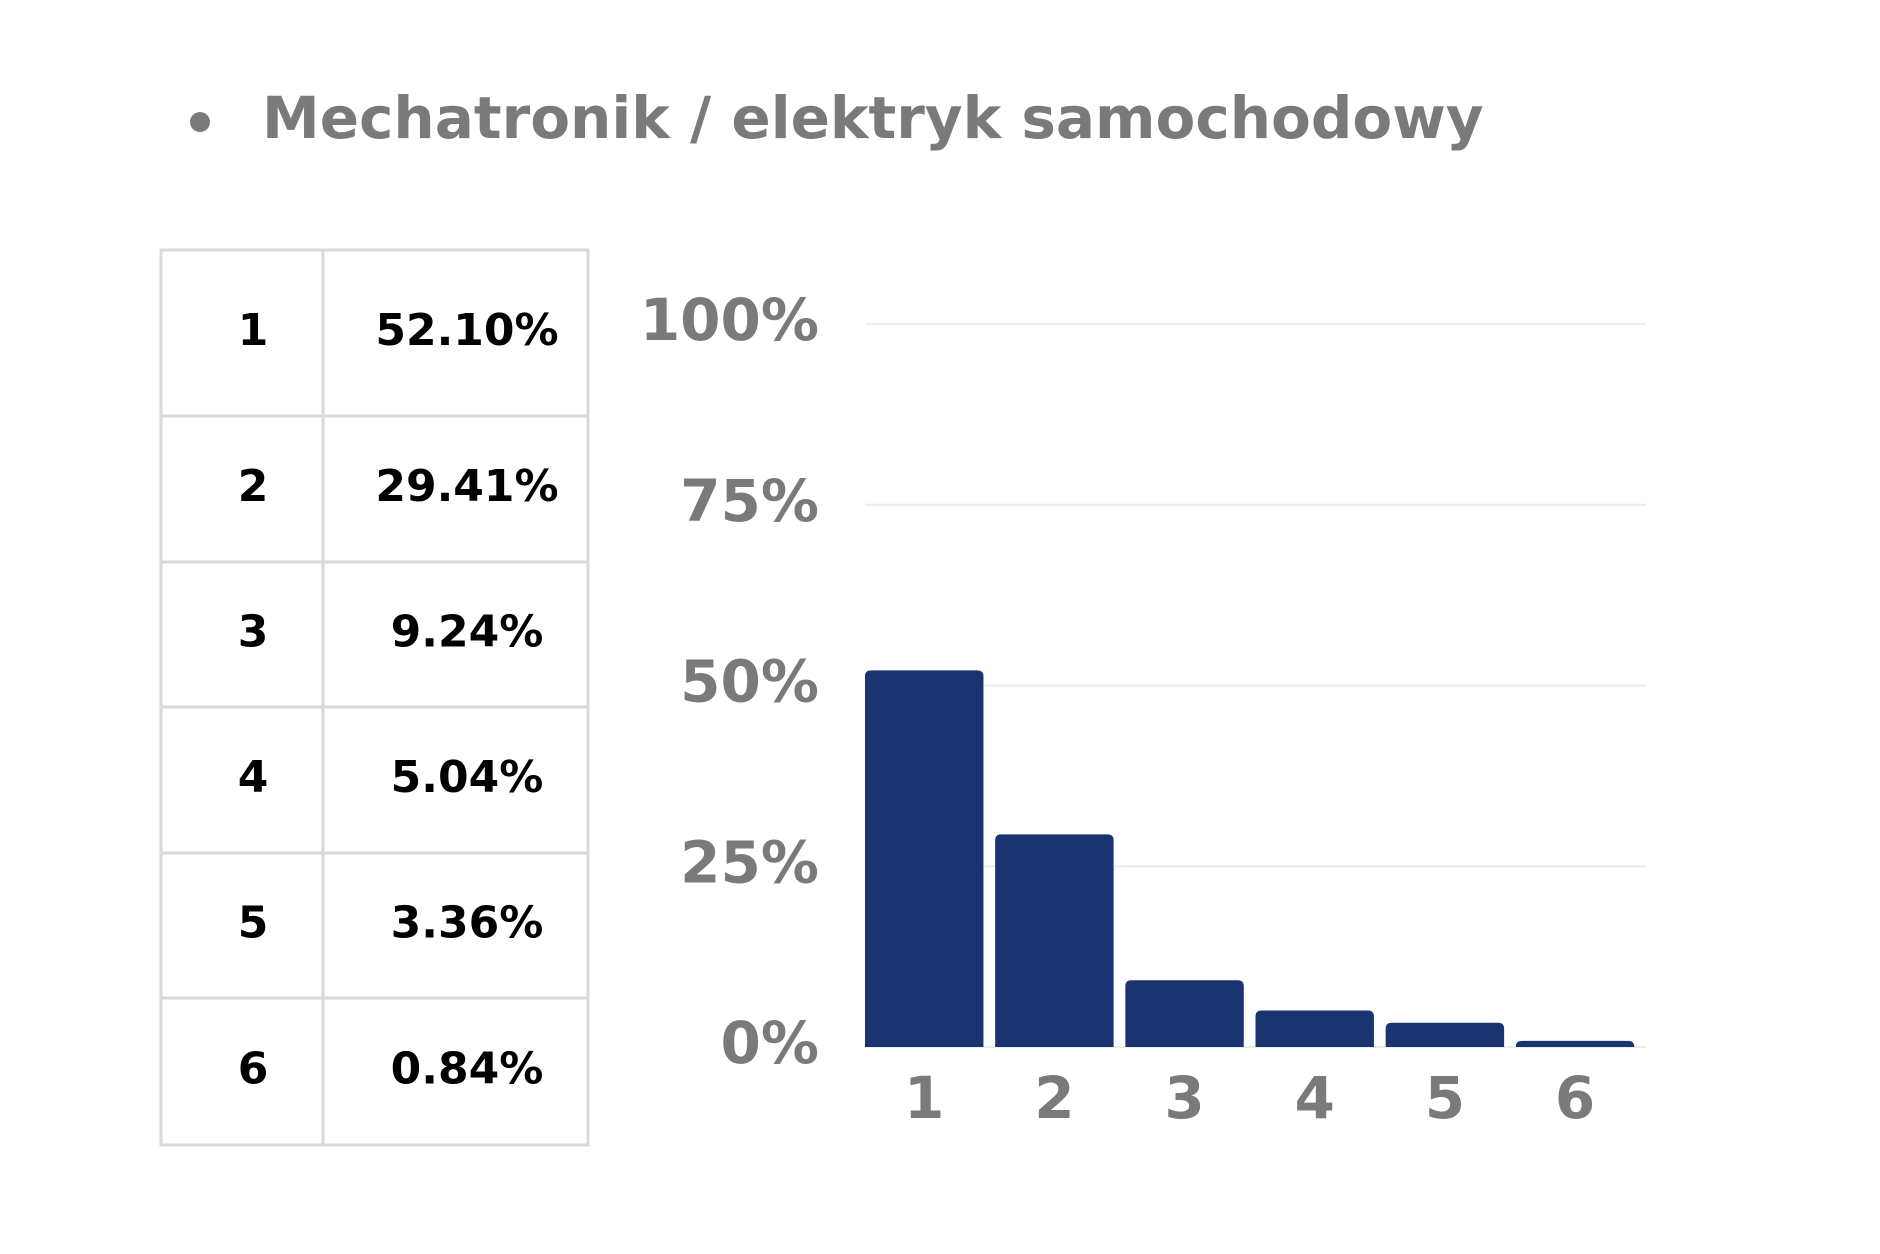 The height and width of the screenshot is (1254, 1880). I want to click on table-value: 29.41%, so click(466, 486).